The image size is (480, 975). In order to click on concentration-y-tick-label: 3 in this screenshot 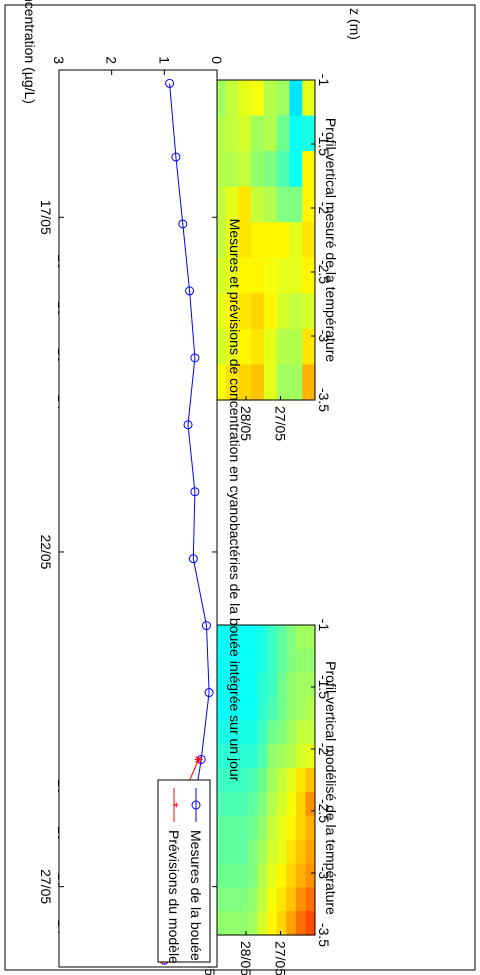, I will do `click(59, 60)`.